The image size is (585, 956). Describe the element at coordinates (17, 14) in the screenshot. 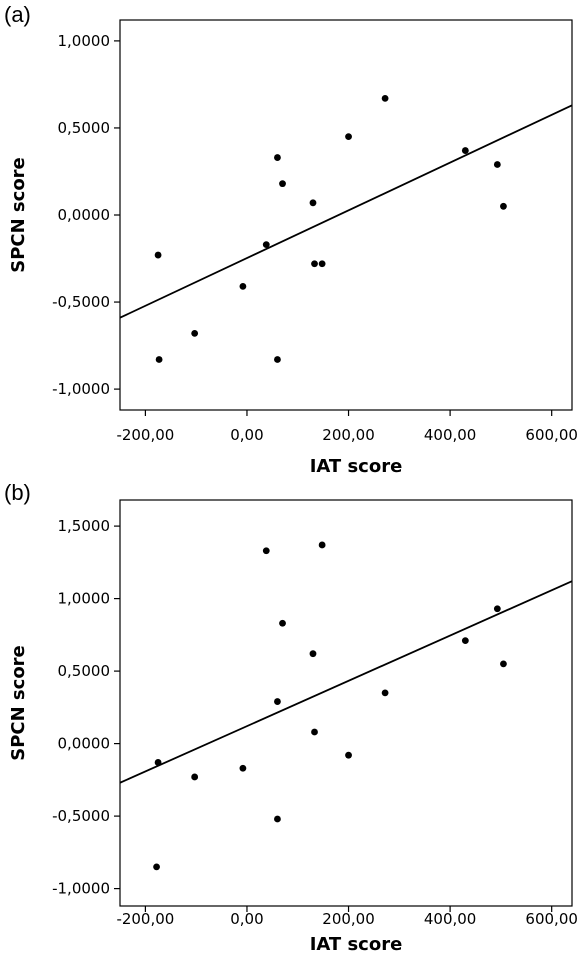

I see `panel-label: (a)` at that location.